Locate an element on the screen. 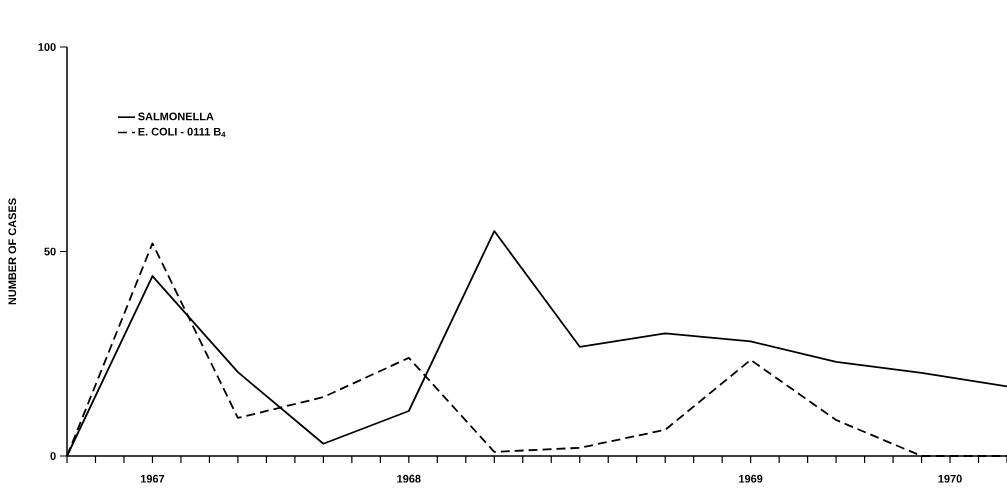  y-tick-label: 0 is located at coordinates (53, 456).